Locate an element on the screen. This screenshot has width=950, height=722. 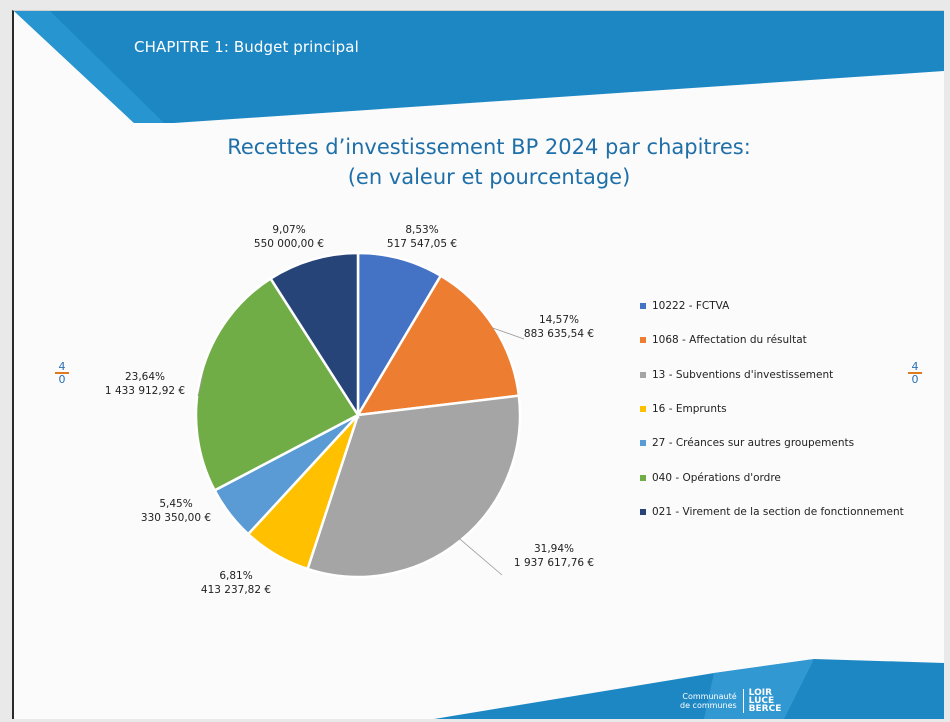
right-side-marker: 4 0 is located at coordinates (915, 373).